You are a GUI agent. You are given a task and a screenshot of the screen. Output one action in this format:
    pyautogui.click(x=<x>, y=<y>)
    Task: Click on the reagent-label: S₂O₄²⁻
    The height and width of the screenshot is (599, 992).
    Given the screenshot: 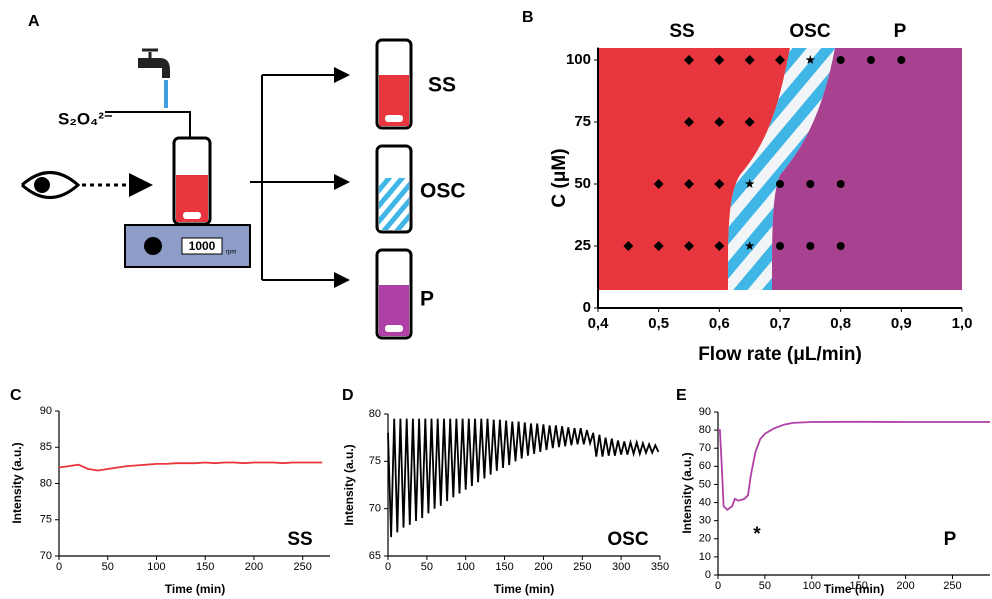 What is the action you would take?
    pyautogui.click(x=85, y=118)
    